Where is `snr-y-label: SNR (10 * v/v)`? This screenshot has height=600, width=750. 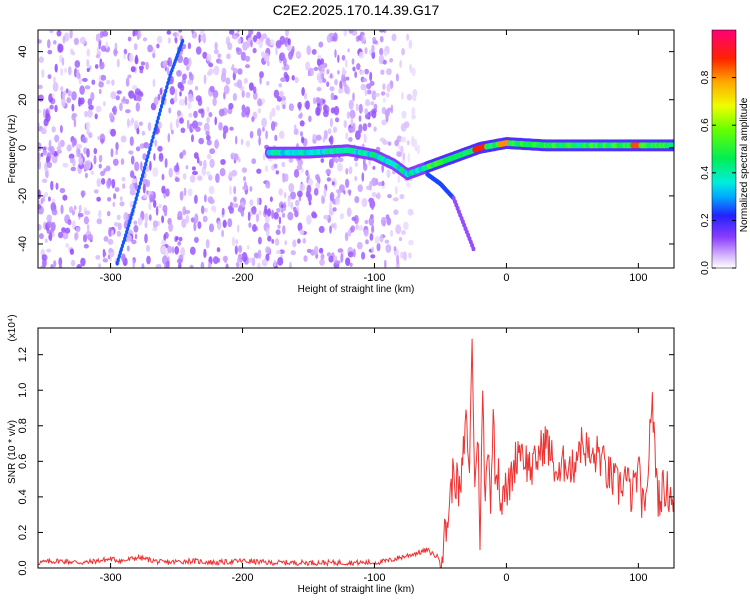 snr-y-label: SNR (10 * v/v) is located at coordinates (12, 452).